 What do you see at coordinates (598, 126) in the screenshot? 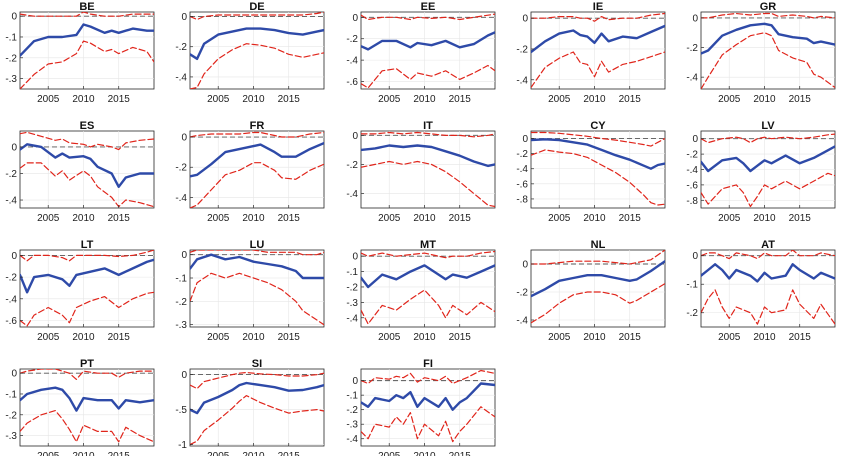
I see `subplot-title: CY` at bounding box center [598, 126].